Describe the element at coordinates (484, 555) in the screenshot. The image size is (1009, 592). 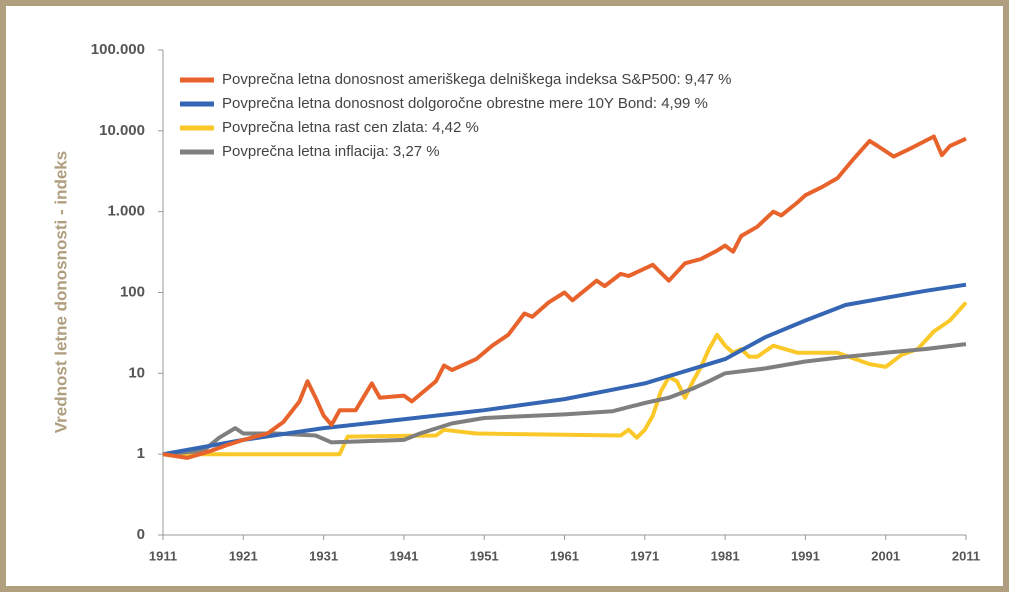
I see `x-tick-label: 1951` at that location.